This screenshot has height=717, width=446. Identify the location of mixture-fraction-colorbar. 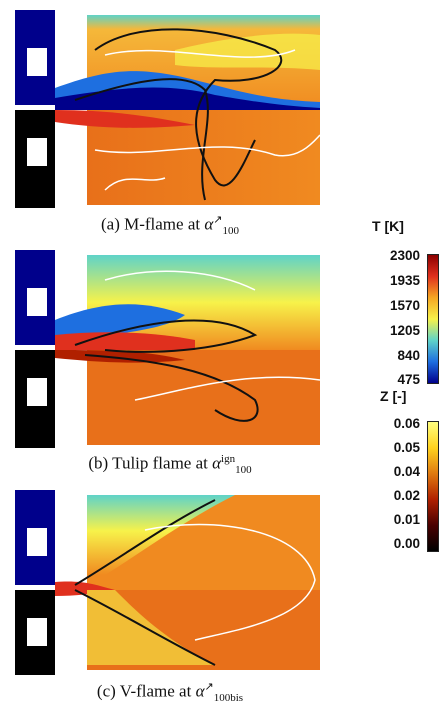
(433, 486).